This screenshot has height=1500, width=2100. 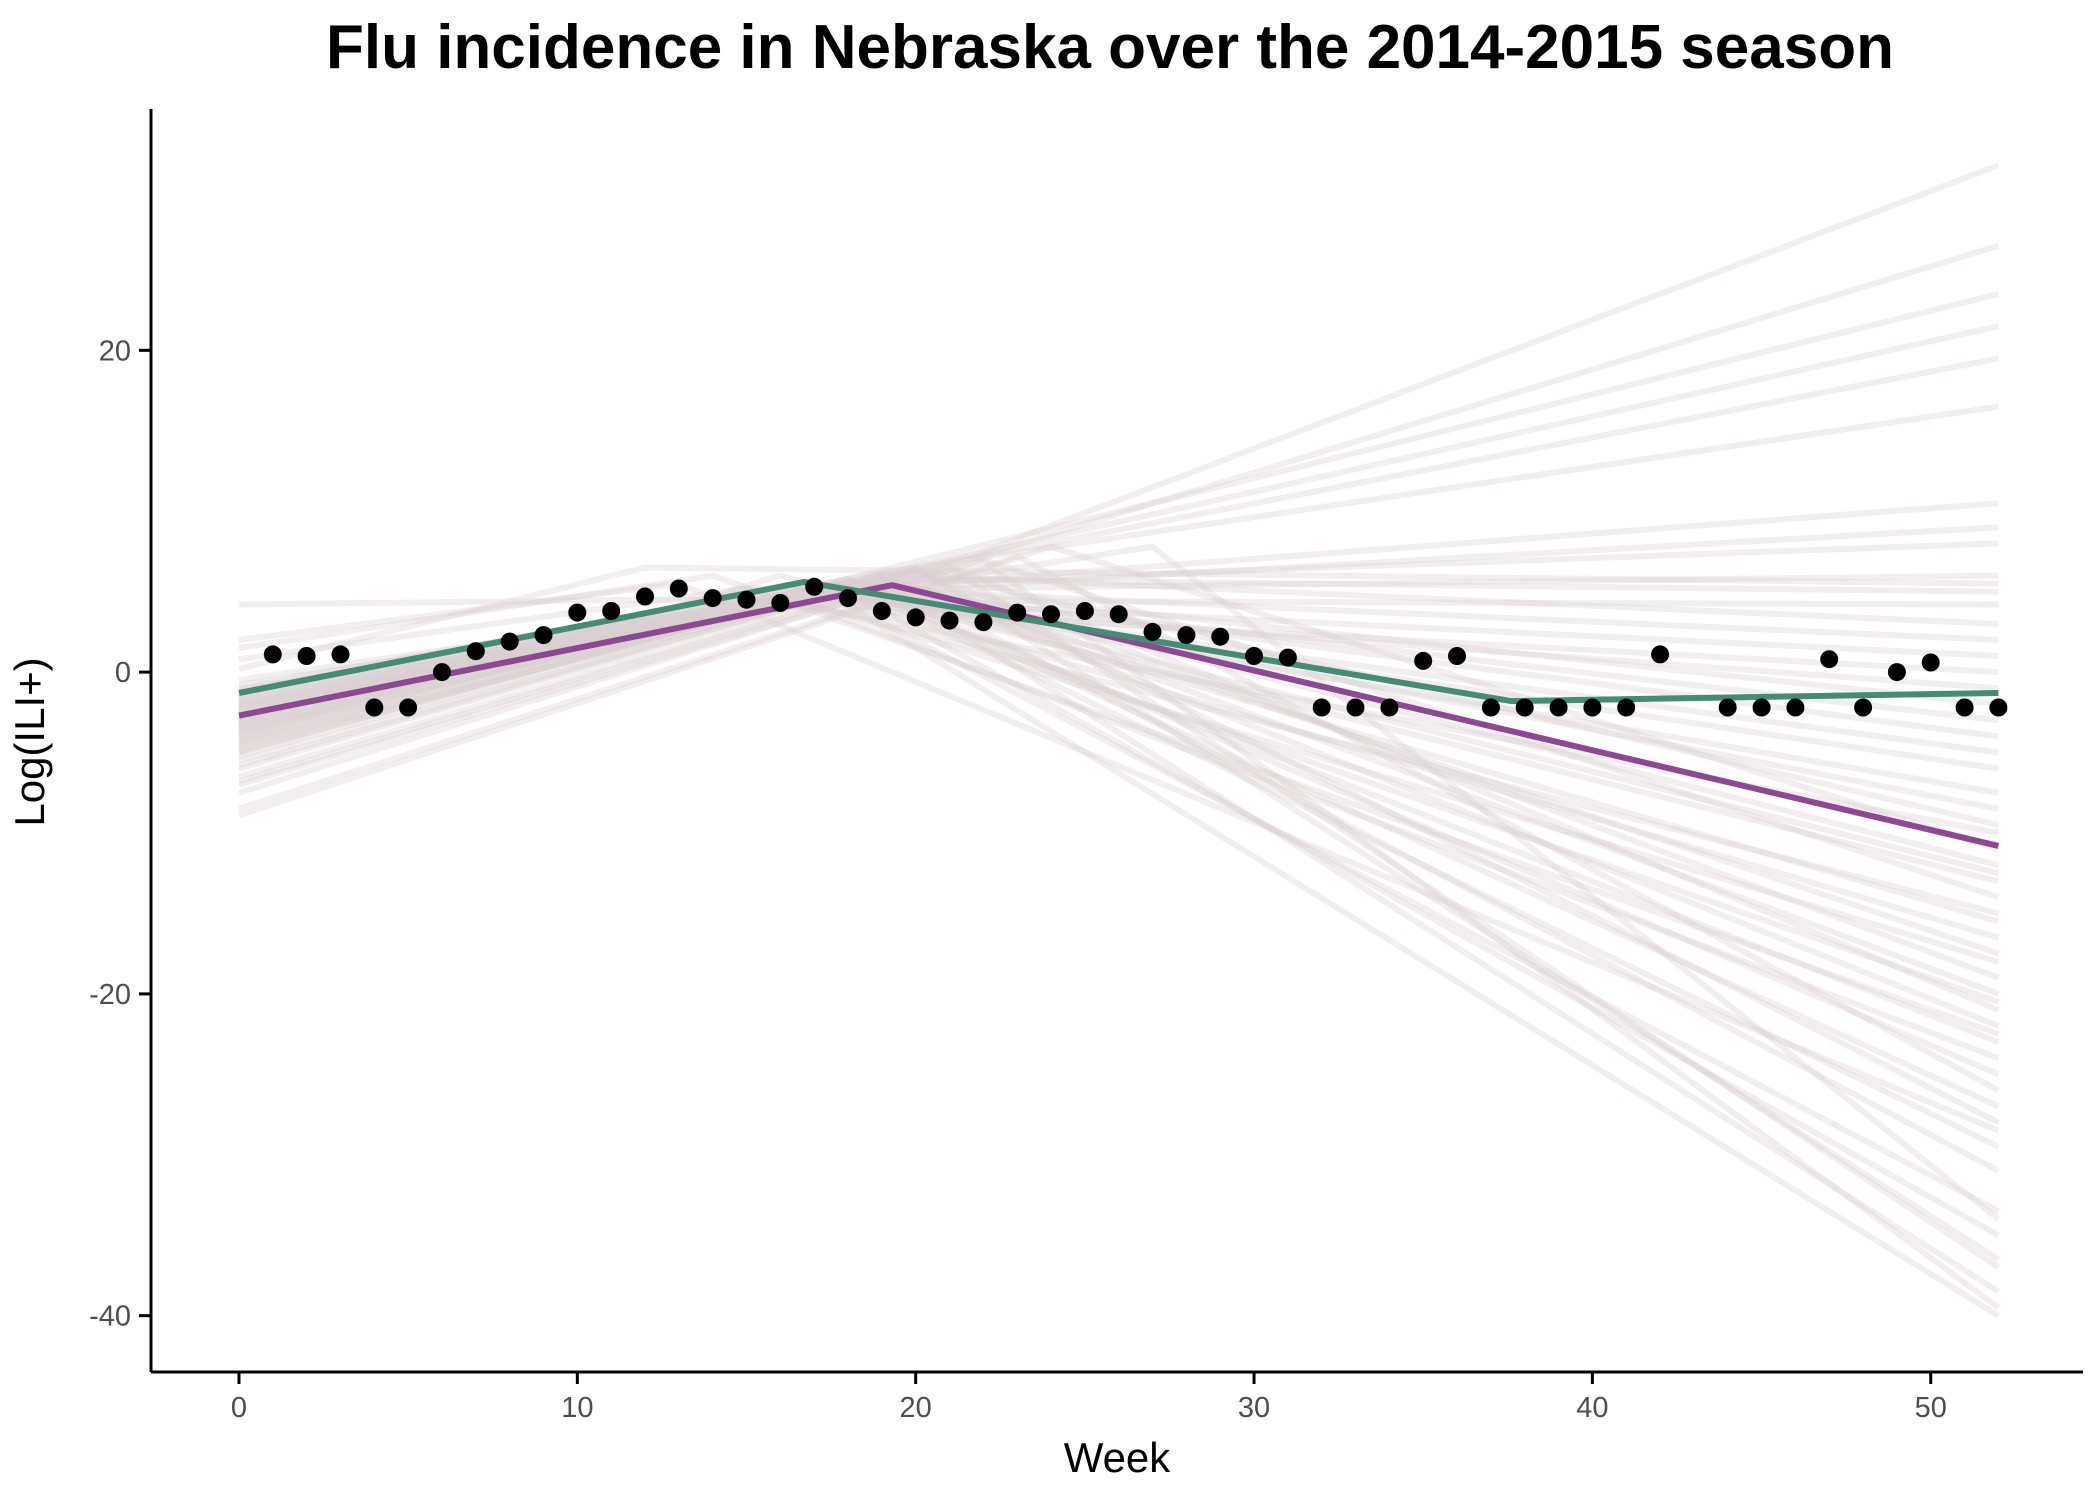 What do you see at coordinates (123, 673) in the screenshot?
I see `y-tick-label: 0` at bounding box center [123, 673].